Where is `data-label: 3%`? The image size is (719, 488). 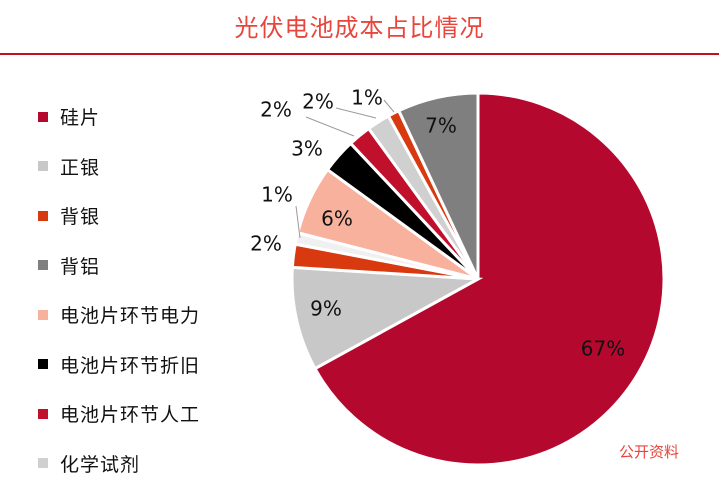 data-label: 3% is located at coordinates (307, 149).